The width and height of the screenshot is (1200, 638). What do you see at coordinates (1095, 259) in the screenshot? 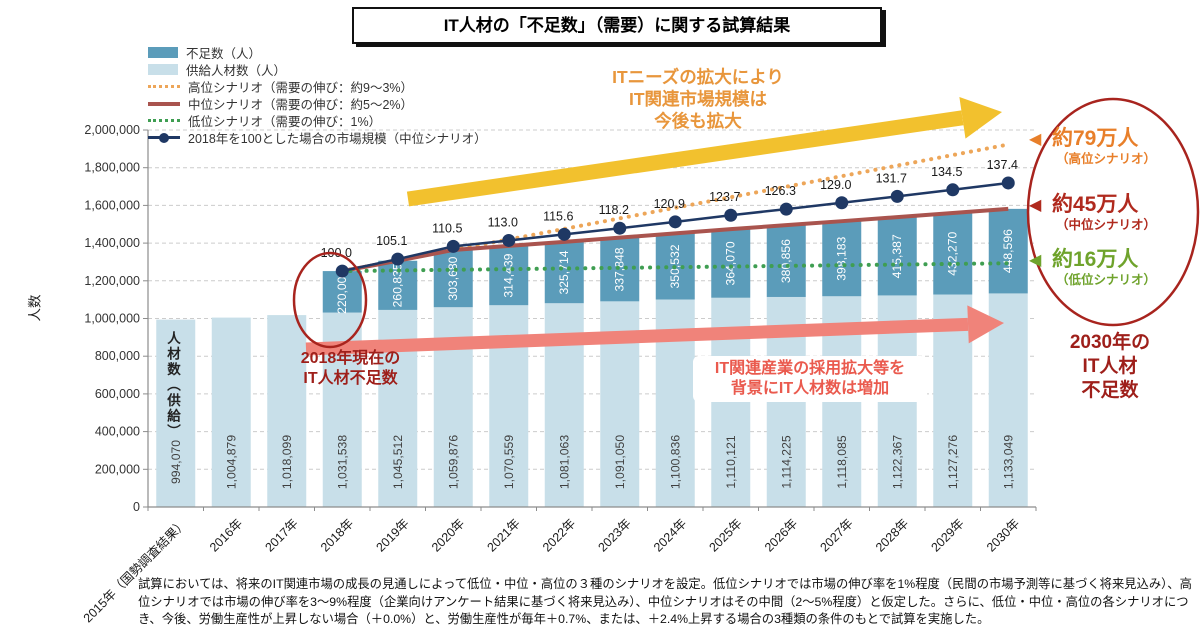
I see `shortage-2030-low-label: 約16万人` at bounding box center [1095, 259].